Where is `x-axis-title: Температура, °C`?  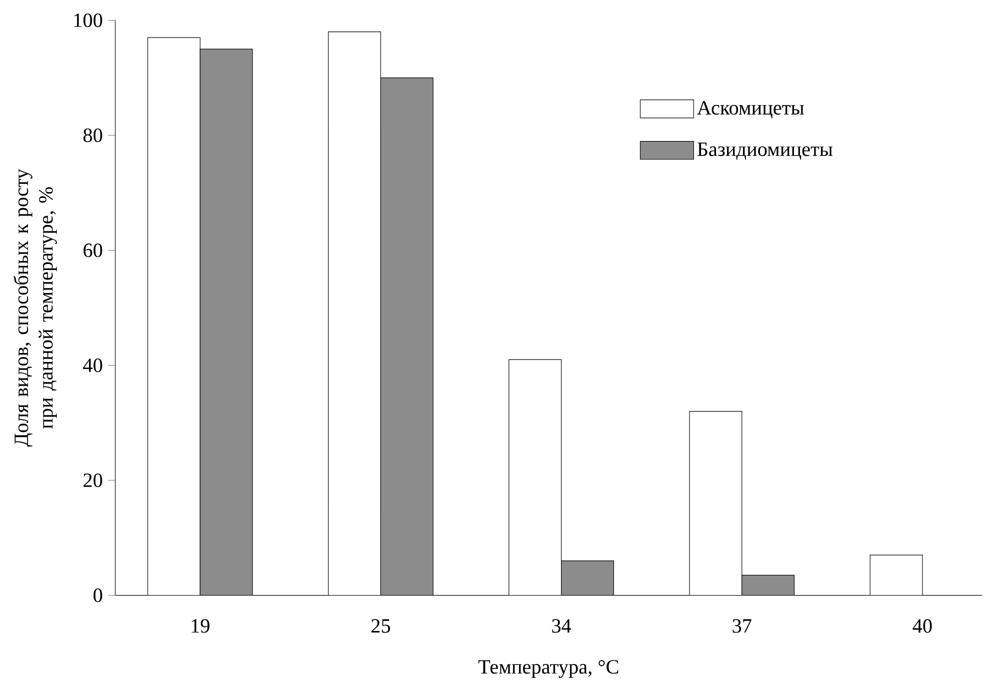
x-axis-title: Температура, °C is located at coordinates (548, 669).